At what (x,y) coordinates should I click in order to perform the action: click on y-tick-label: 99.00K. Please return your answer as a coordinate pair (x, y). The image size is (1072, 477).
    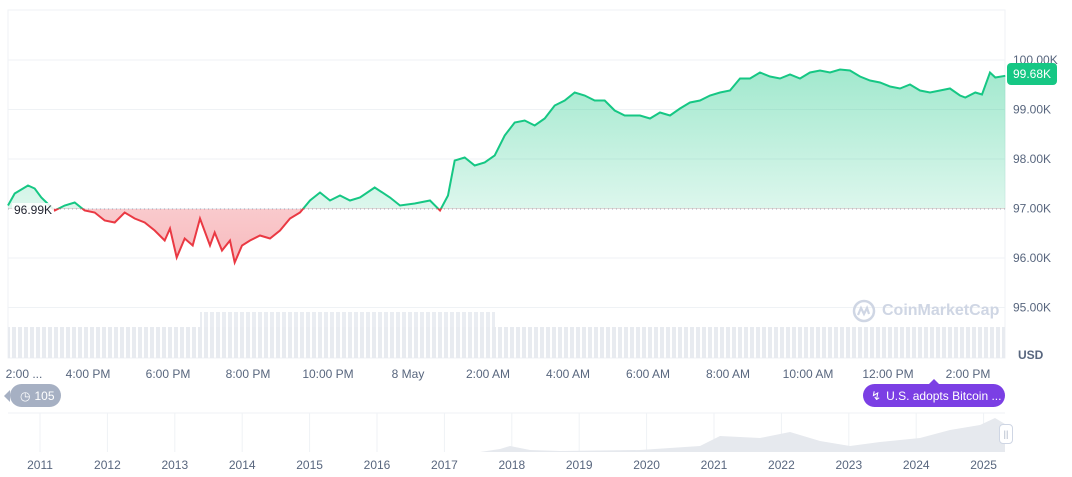
    Looking at the image, I should click on (1032, 110).